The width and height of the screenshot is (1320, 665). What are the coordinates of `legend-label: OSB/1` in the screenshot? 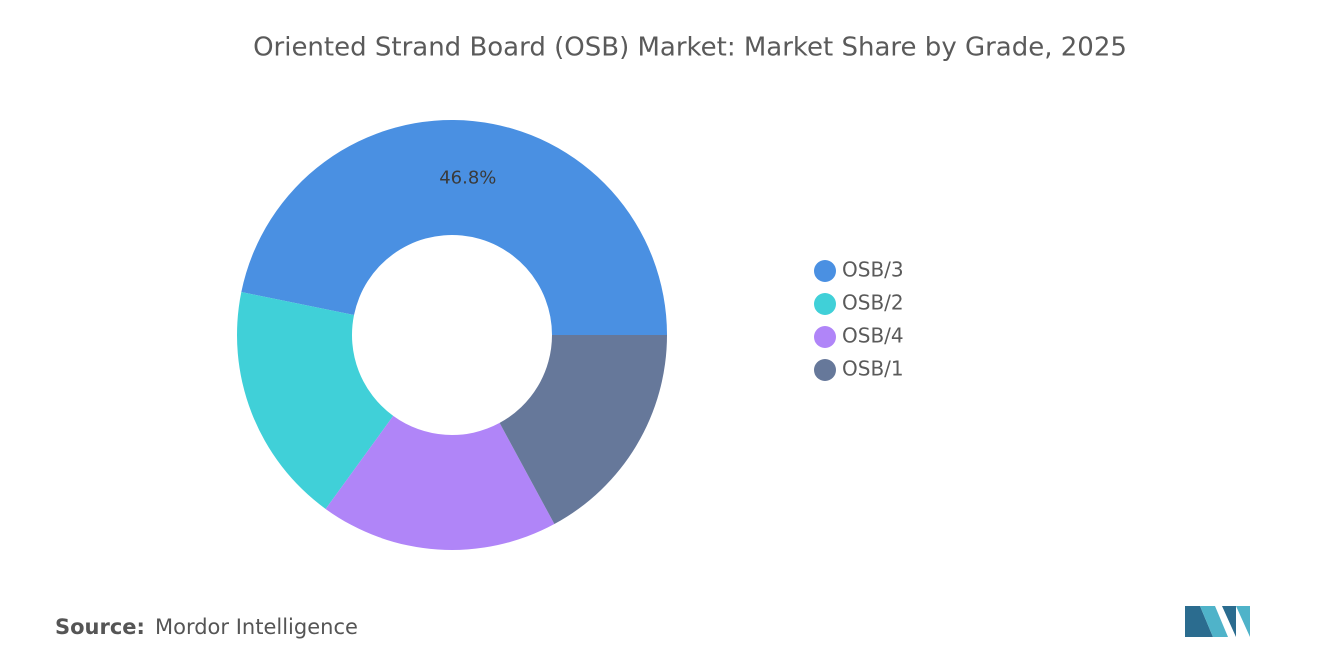 It's located at (873, 369).